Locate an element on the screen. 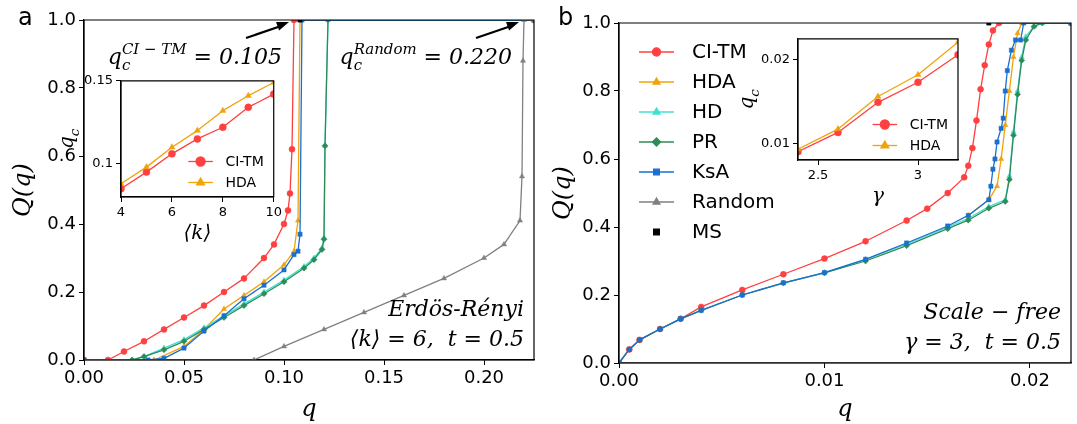  annotation: γ = 3, t = 0.5 is located at coordinates (982, 341).